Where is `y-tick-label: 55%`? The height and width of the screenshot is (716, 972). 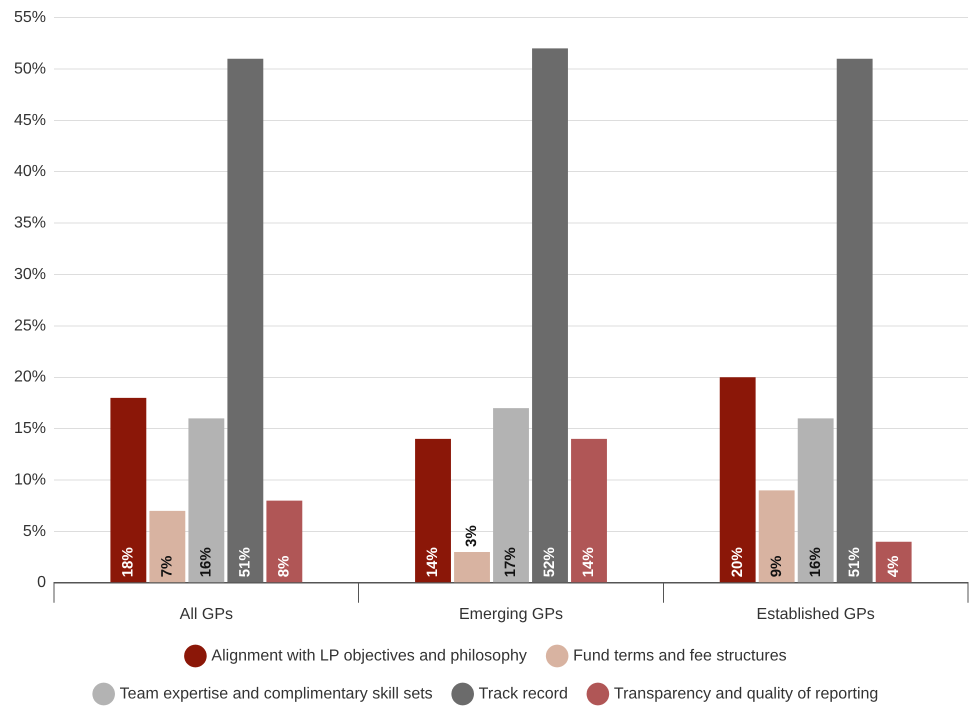
y-tick-label: 55% is located at coordinates (30, 17).